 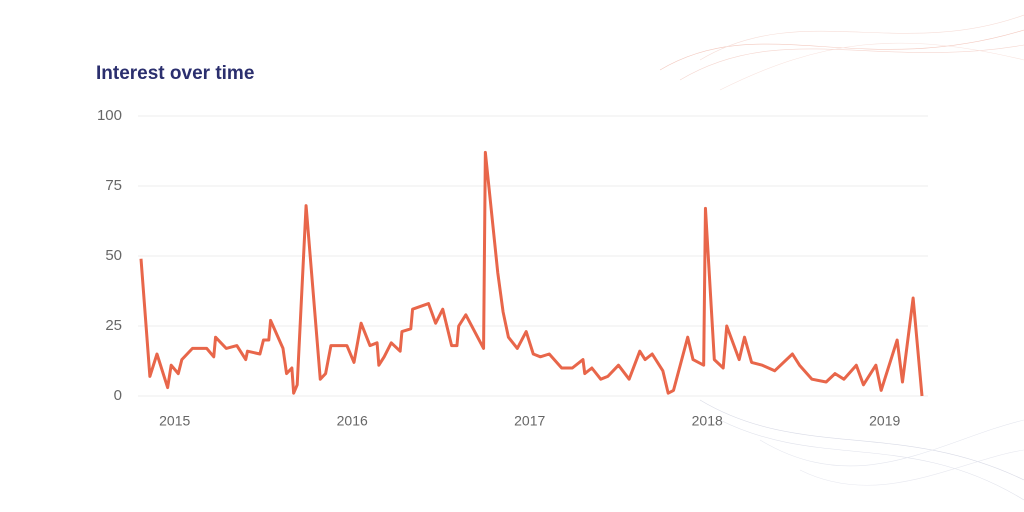 What do you see at coordinates (529, 421) in the screenshot?
I see `x-tick-label: 2017` at bounding box center [529, 421].